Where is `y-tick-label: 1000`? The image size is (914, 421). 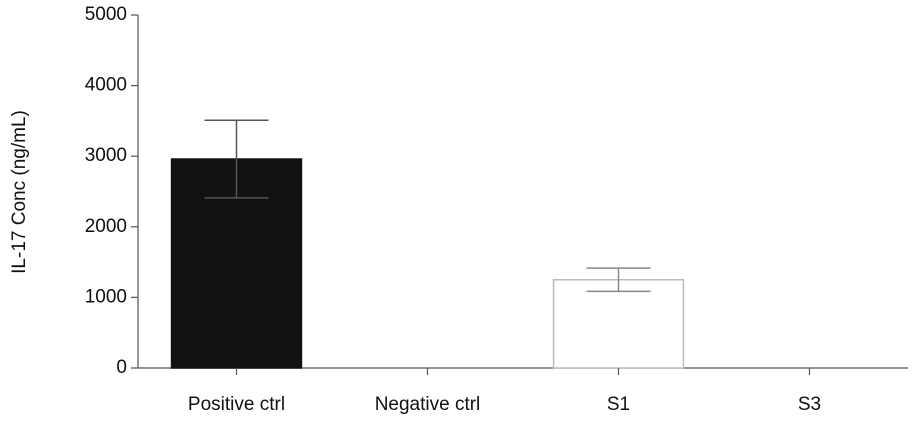 y-tick-label: 1000 is located at coordinates (106, 296).